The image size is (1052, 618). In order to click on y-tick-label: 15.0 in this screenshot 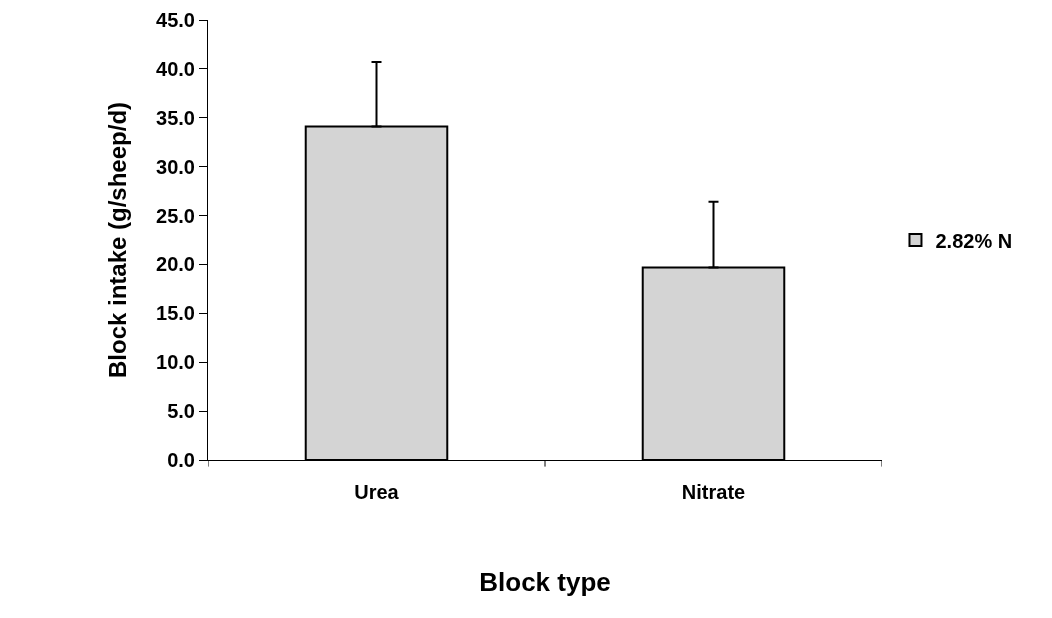, I will do `click(175, 313)`.